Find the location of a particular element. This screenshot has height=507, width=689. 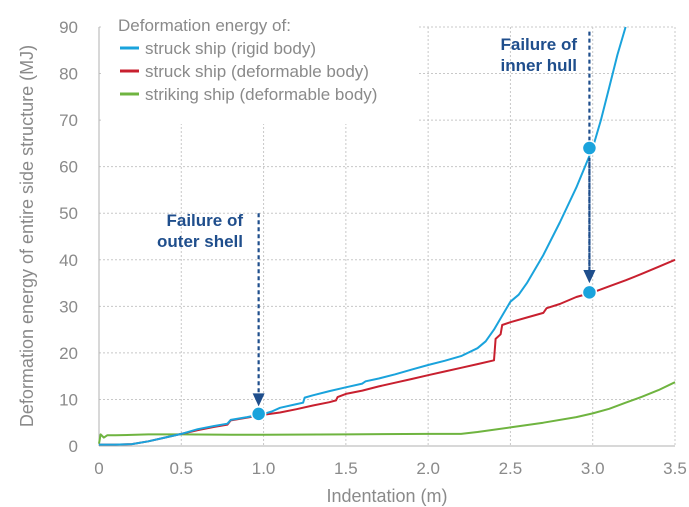

x-axis-label: Indentation (m) is located at coordinates (386, 496).